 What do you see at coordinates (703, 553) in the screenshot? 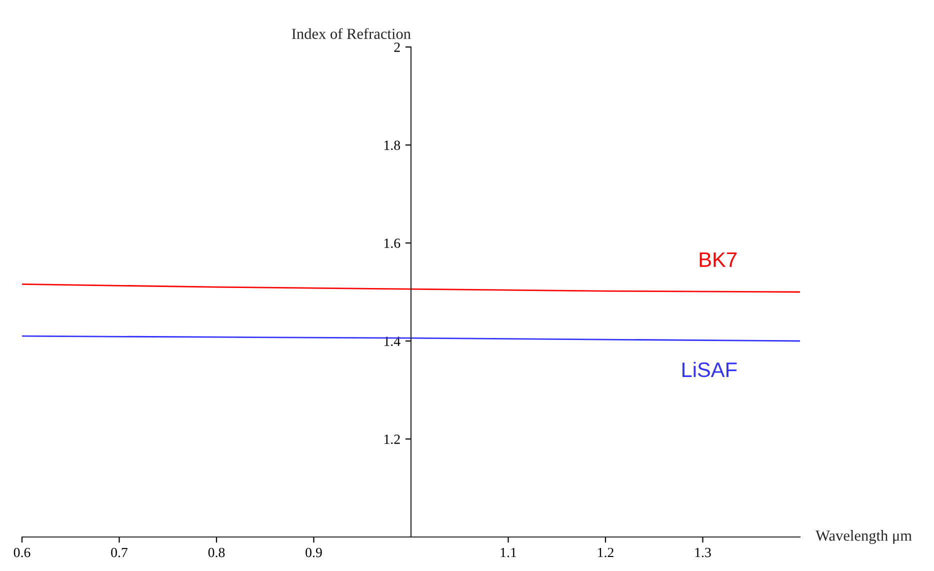
I see `x-tick-label: 1.3` at bounding box center [703, 553].